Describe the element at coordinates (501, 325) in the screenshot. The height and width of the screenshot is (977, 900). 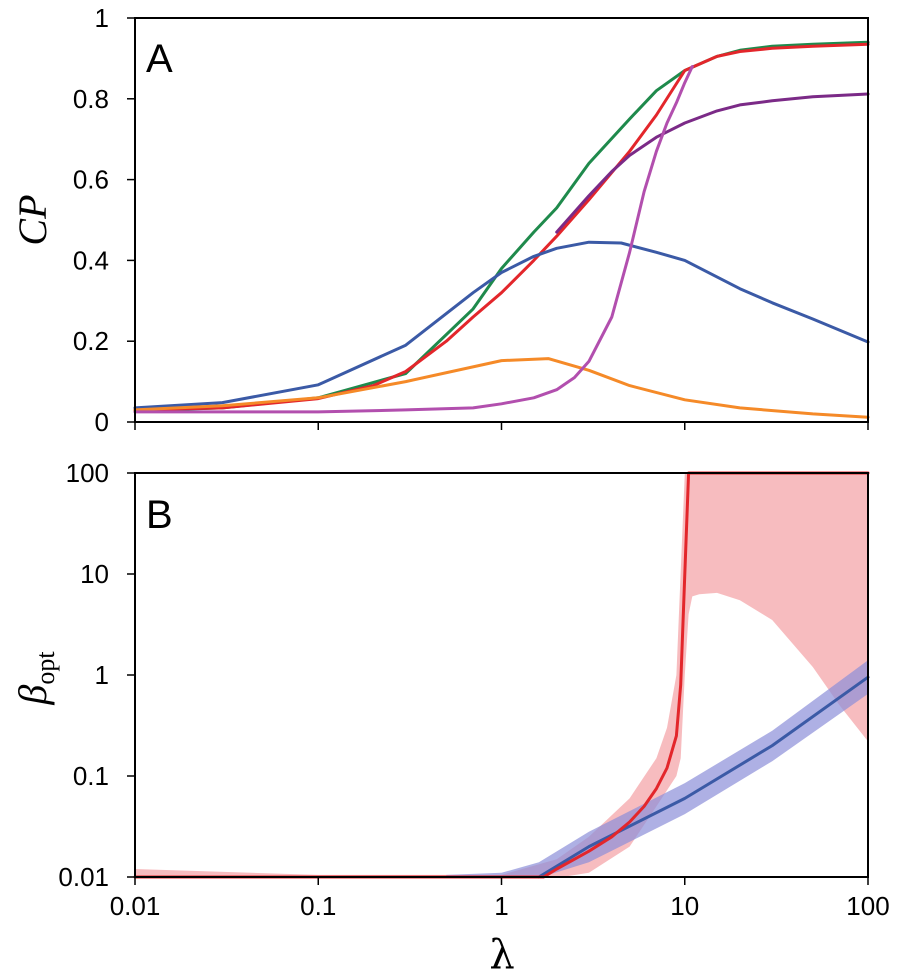
I see `panel-a-line-blue` at that location.